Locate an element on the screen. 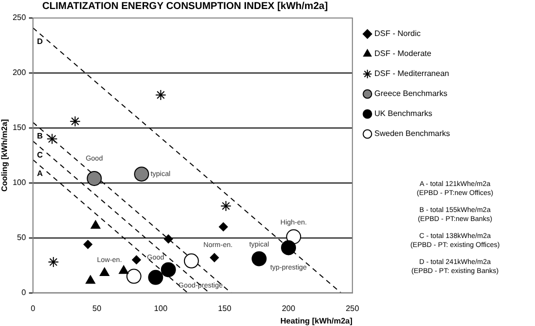  series-label: A is located at coordinates (39, 173).